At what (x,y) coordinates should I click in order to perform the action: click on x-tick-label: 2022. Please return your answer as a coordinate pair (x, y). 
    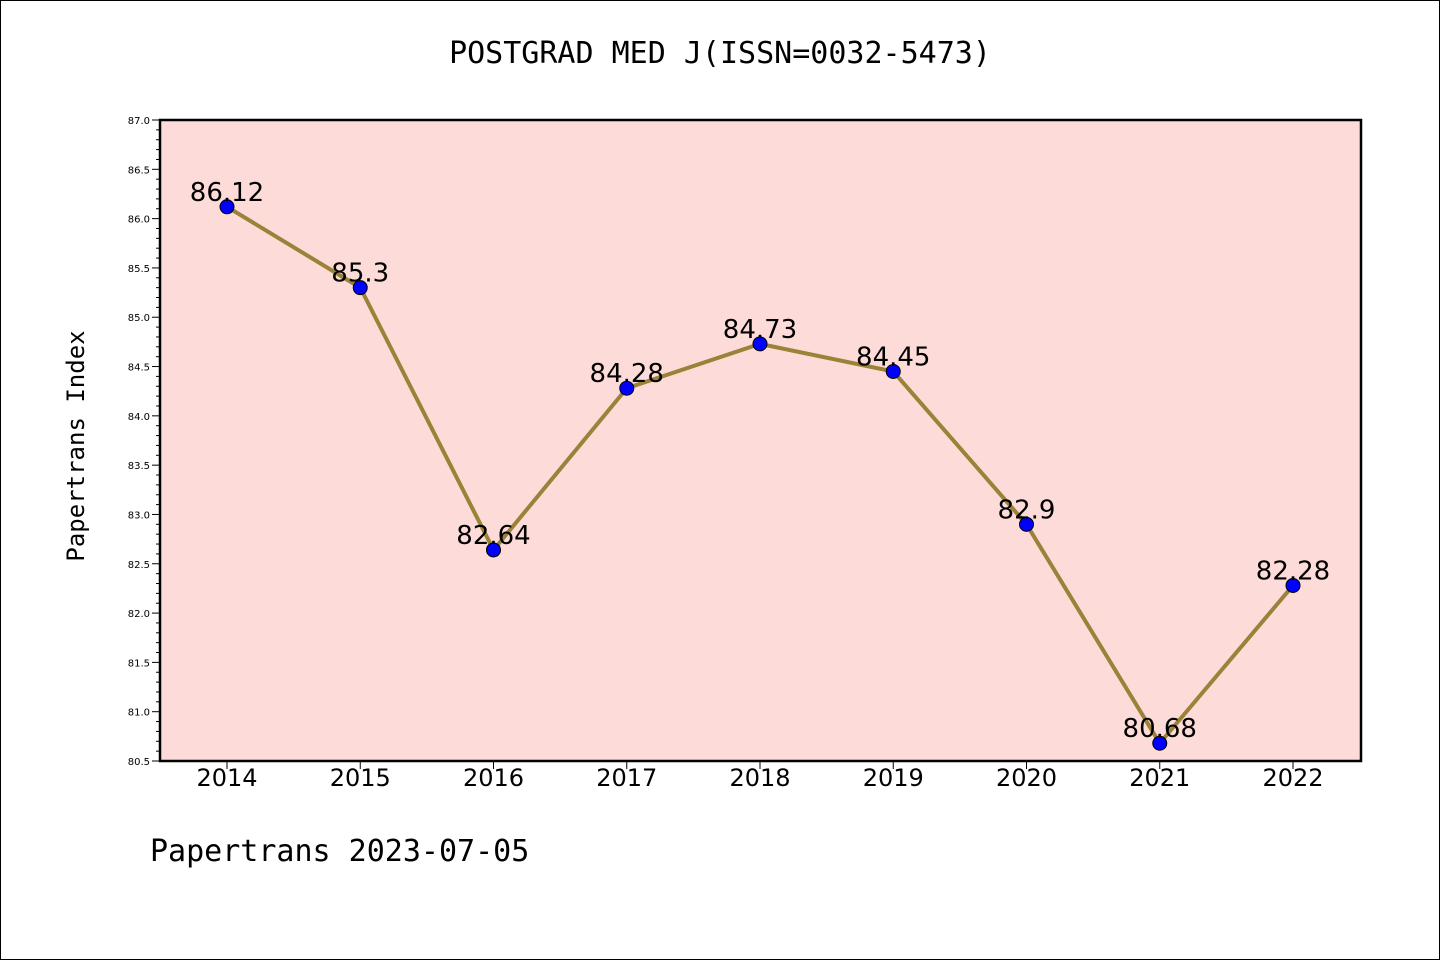
    Looking at the image, I should click on (1292, 778).